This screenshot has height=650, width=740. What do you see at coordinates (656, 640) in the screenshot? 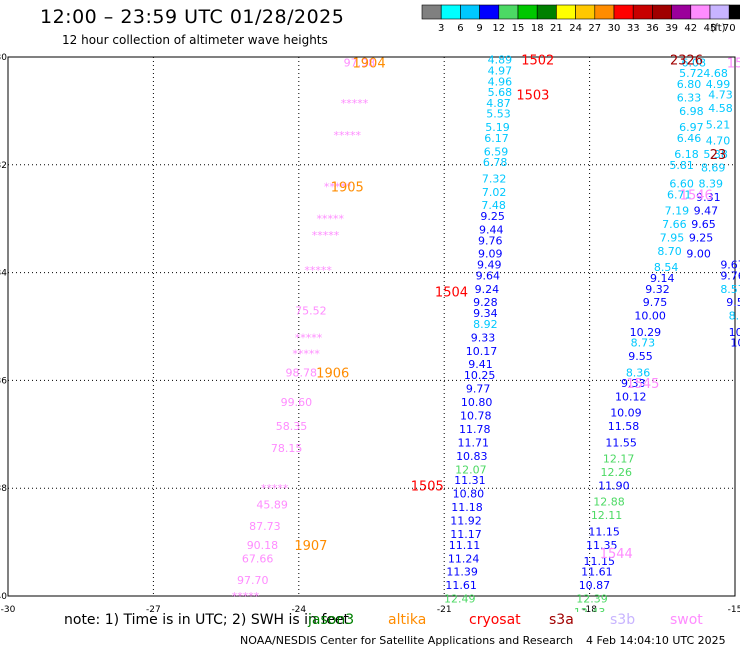
I see `footer-timestamp: 4 Feb 14:04:10 UTC 2025` at bounding box center [656, 640].